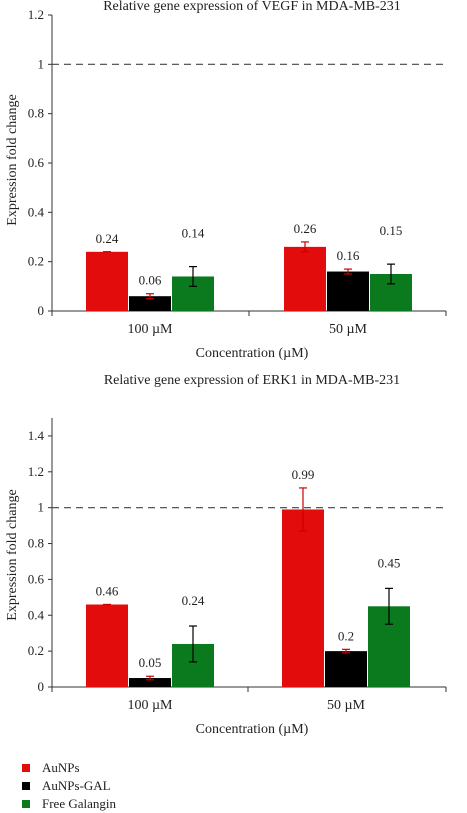 This screenshot has height=813, width=467. I want to click on data-label: 0.46, so click(107, 591).